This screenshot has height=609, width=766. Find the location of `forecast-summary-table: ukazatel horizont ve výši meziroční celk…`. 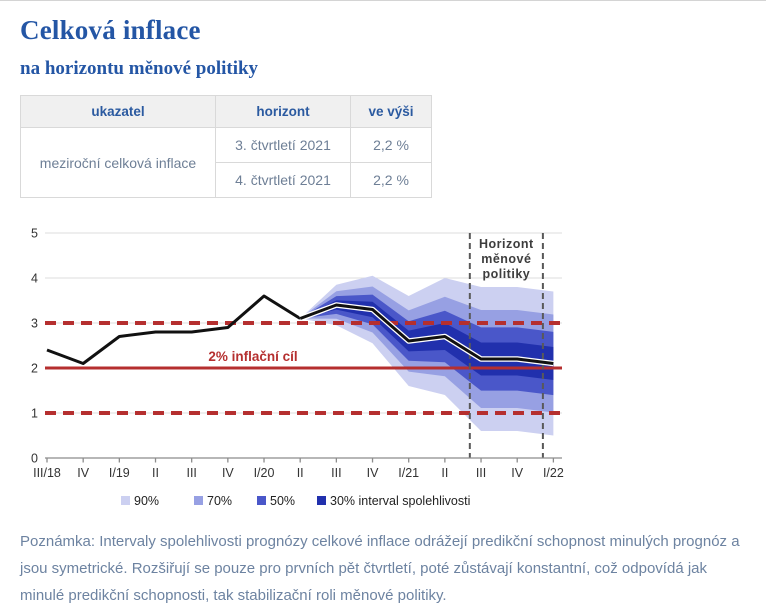

forecast-summary-table: ukazatel horizont ve výši meziroční celk… is located at coordinates (226, 146).